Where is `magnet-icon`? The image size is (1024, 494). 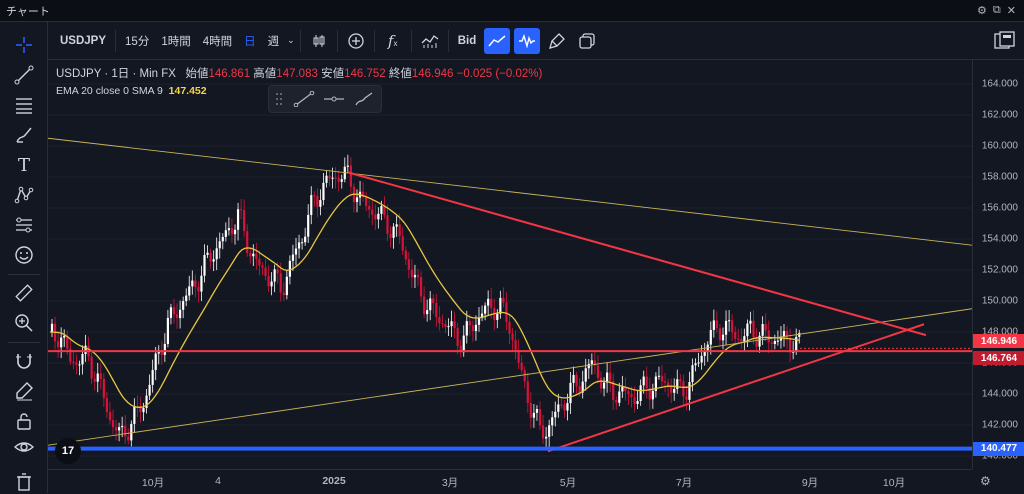
magnet-icon is located at coordinates (24, 361).